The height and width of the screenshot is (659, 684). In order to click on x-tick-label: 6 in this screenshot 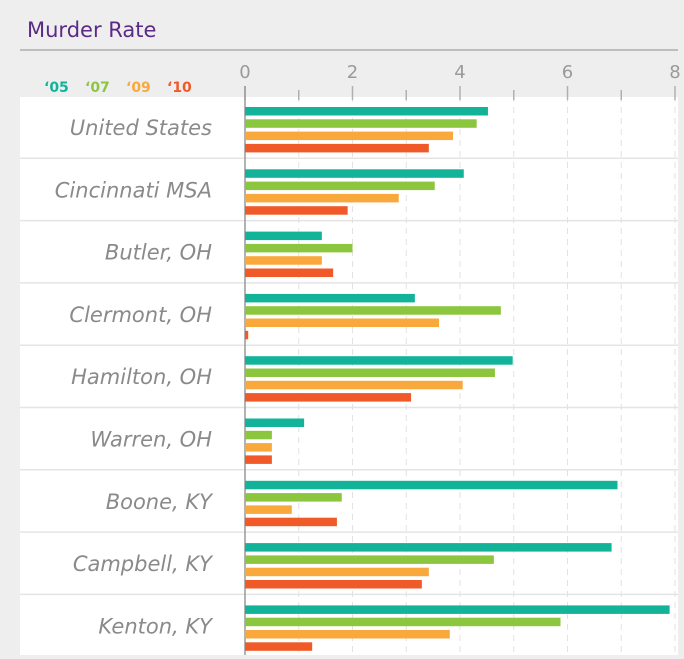, I will do `click(567, 72)`.